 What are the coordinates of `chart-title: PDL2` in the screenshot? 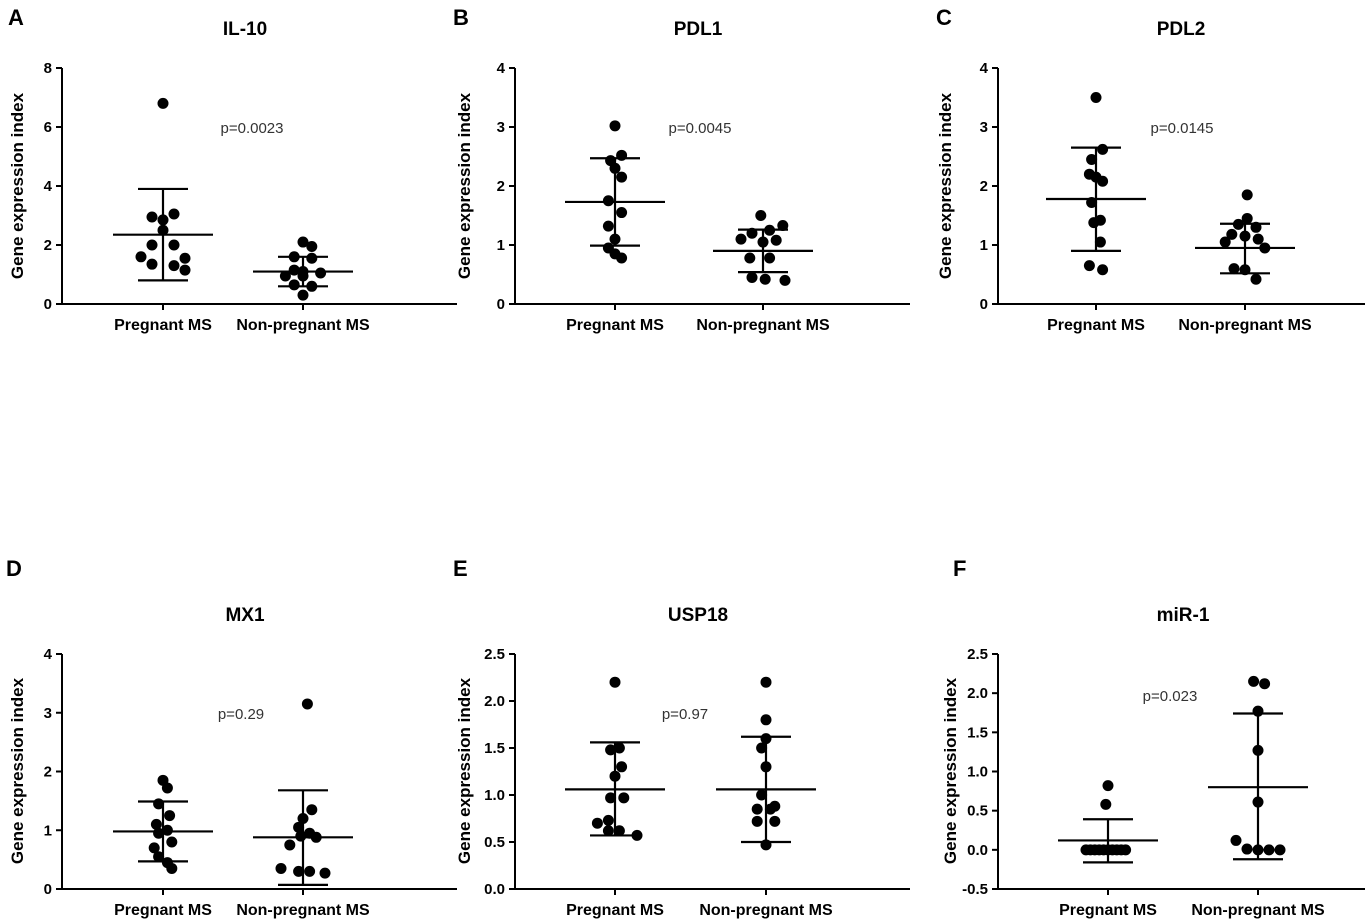 It's located at (1181, 29).